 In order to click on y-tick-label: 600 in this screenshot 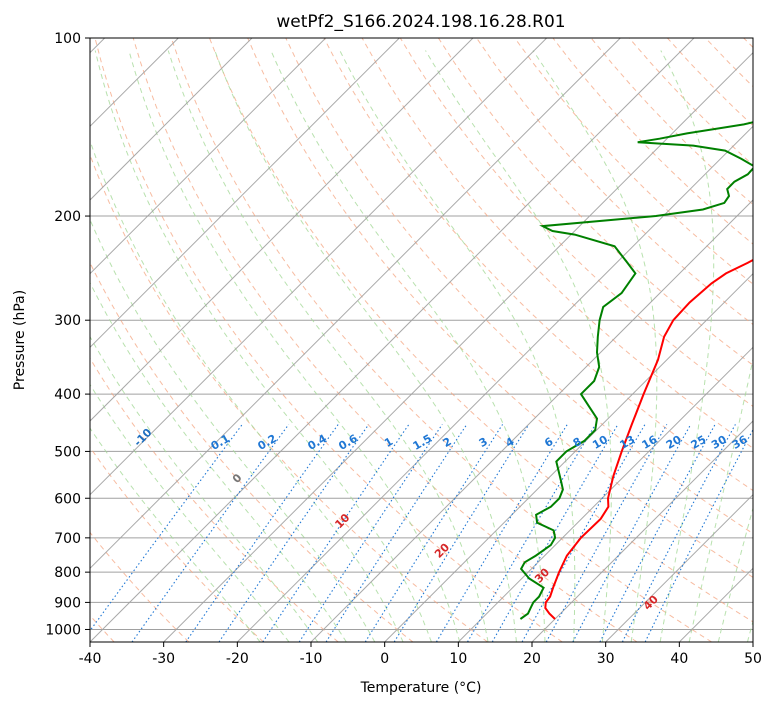, I will do `click(67, 499)`.